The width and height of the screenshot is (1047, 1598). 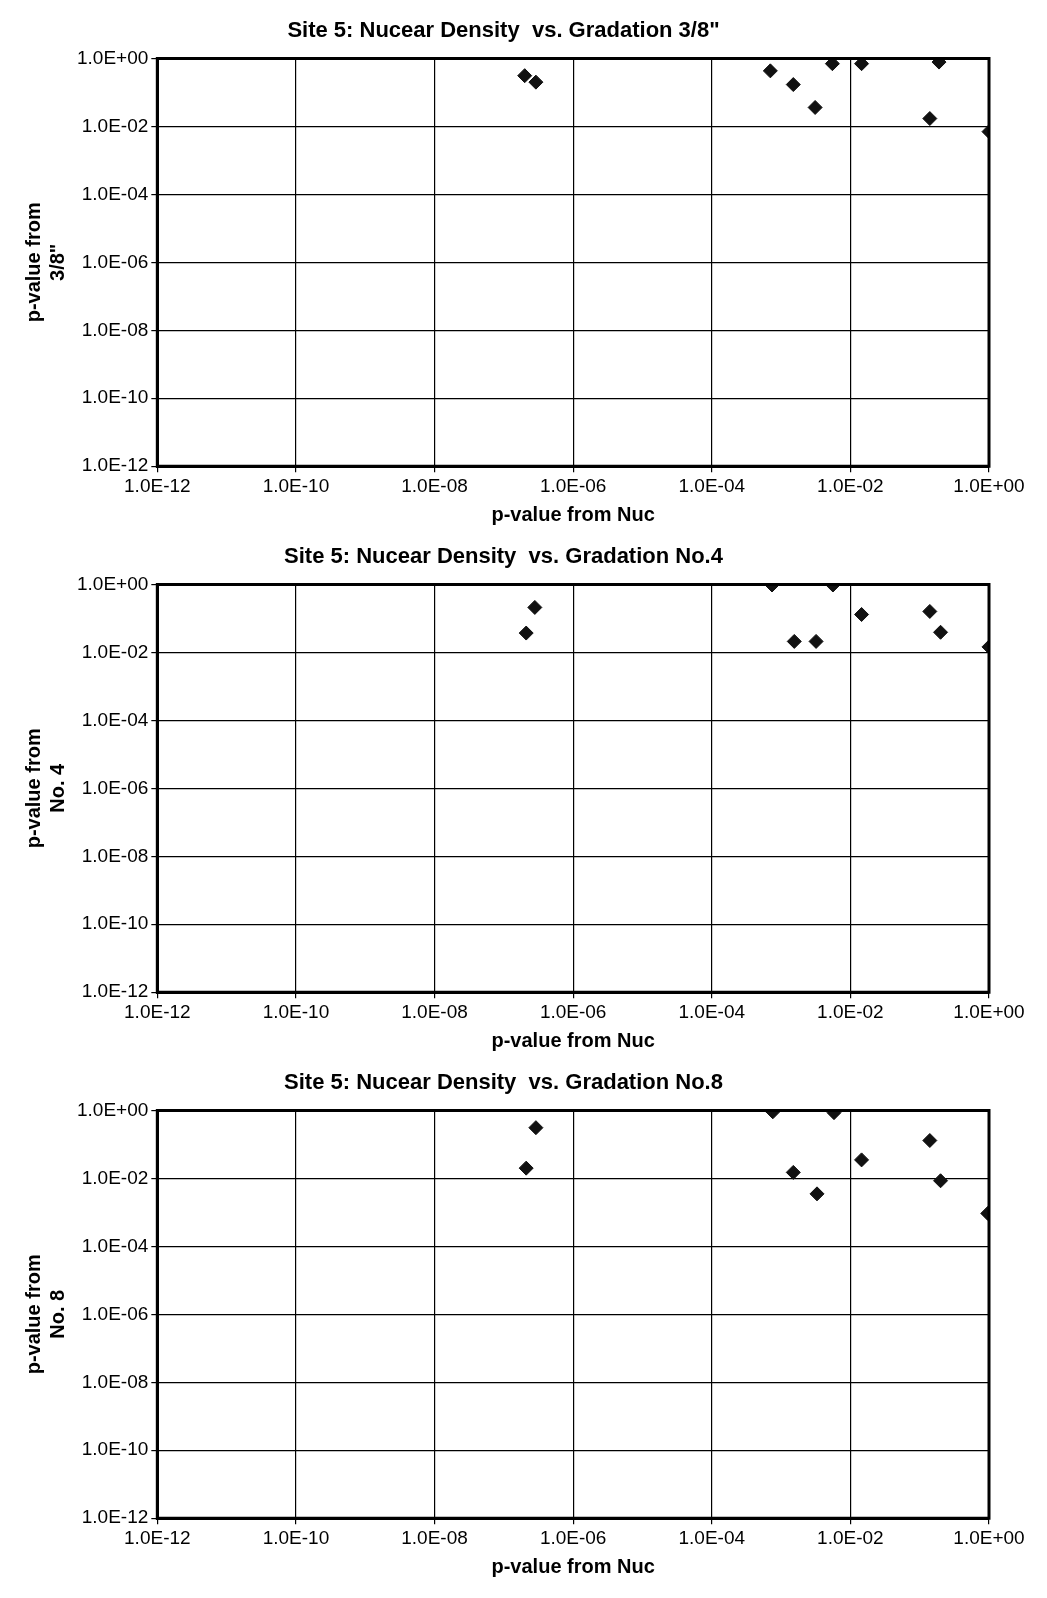 What do you see at coordinates (44, 1314) in the screenshot?
I see `y-axis-title: p-value from No. 8` at bounding box center [44, 1314].